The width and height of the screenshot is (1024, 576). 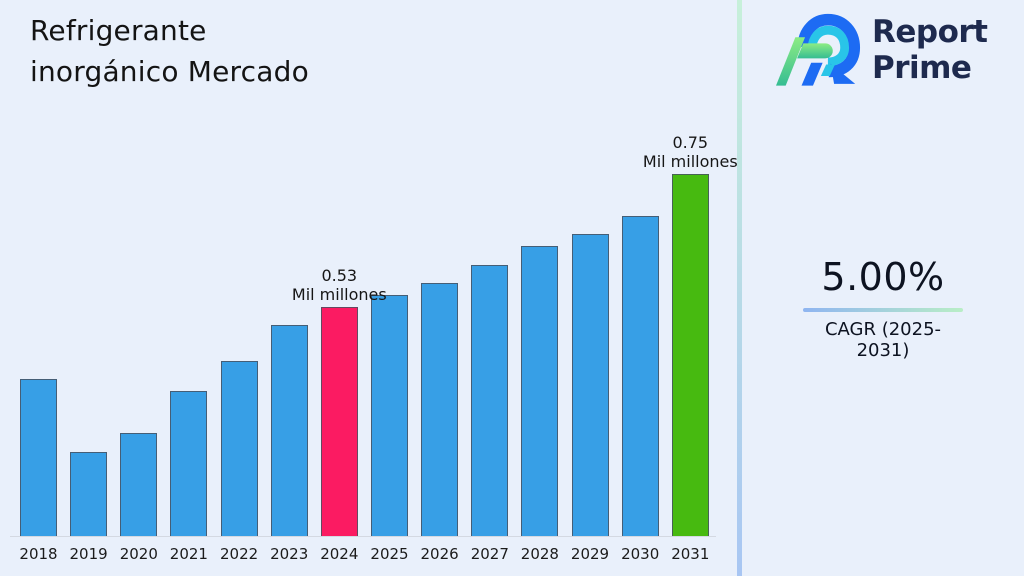 What do you see at coordinates (339, 285) in the screenshot?
I see `annotation-2024: 0.53 Mil millones` at bounding box center [339, 285].